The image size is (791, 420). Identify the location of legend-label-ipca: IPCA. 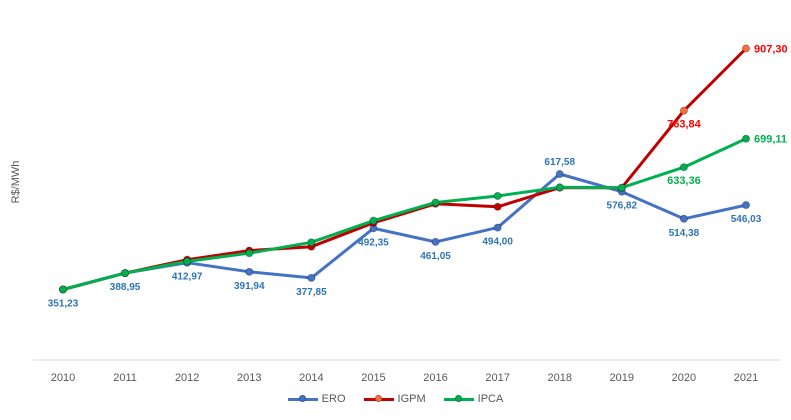
(490, 399).